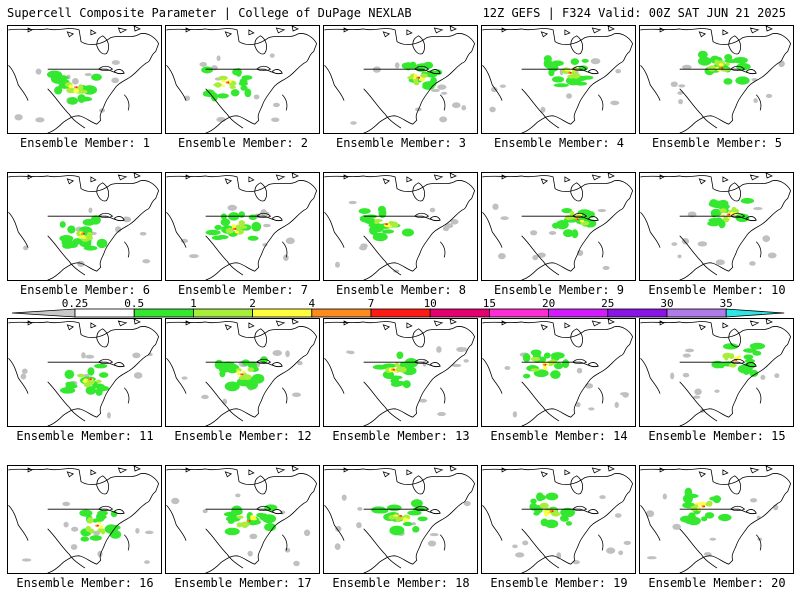  I want to click on colorbar-tick-label: 10, so click(430, 303).